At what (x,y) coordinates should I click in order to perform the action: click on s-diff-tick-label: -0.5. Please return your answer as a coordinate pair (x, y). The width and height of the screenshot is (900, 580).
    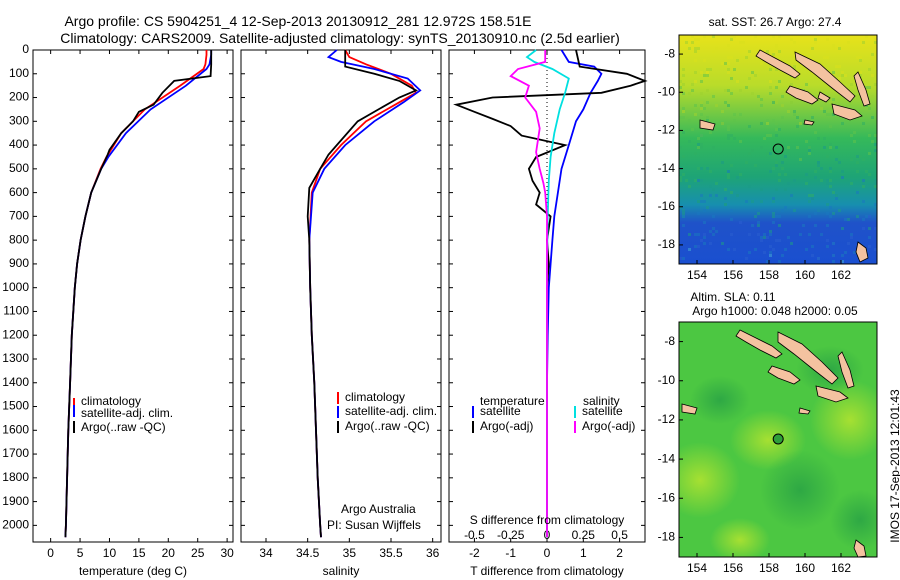
    Looking at the image, I should click on (474, 535).